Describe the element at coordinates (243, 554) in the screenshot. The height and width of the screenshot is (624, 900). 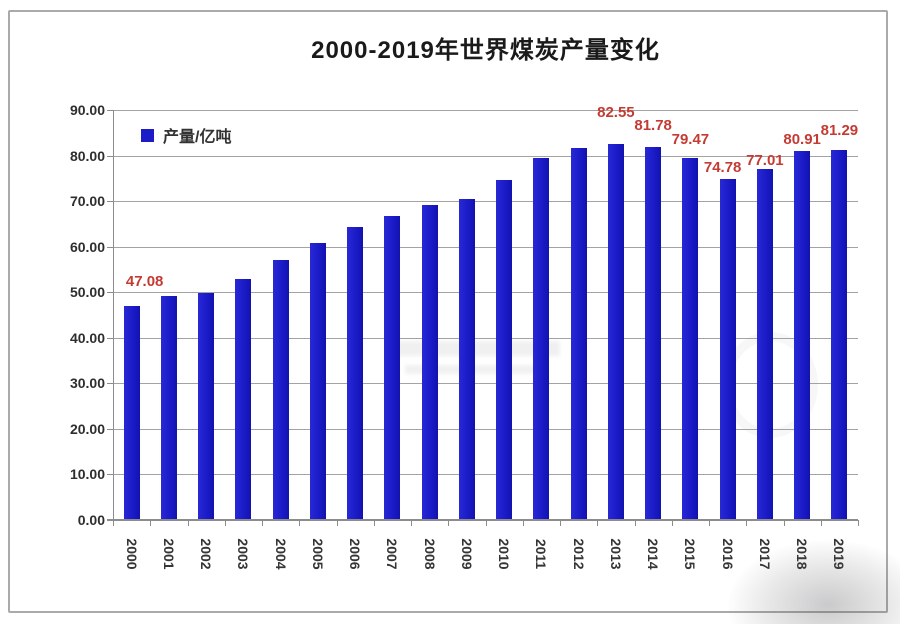
I see `x-axis-category-label: 2003` at that location.